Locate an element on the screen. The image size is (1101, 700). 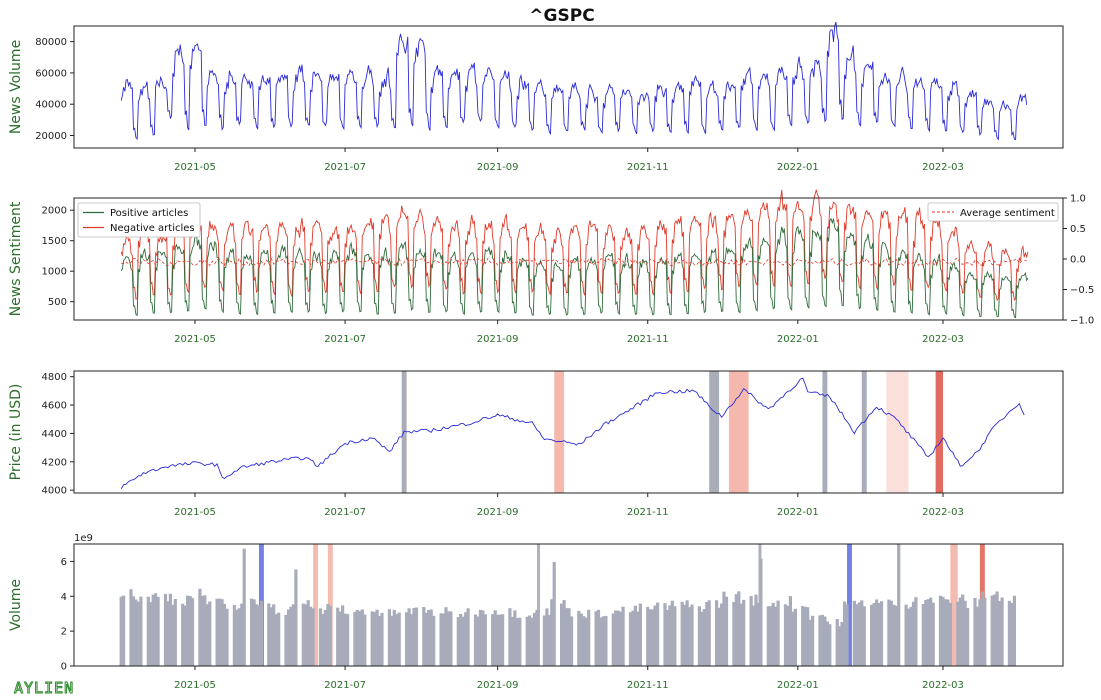
price-line is located at coordinates (572, 433).